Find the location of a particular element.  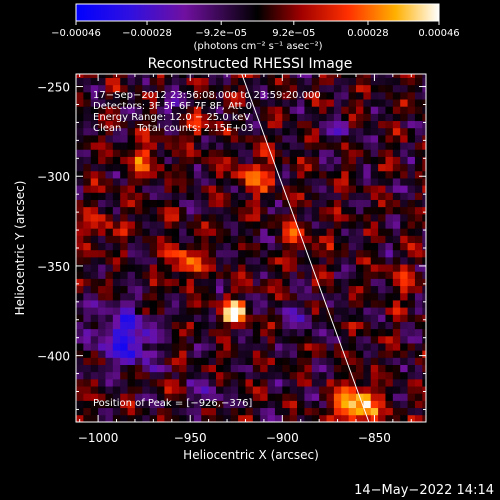

info-line-time: 17−Sep−2012 23:56:08.000 to 23:59:20.000 is located at coordinates (207, 95).